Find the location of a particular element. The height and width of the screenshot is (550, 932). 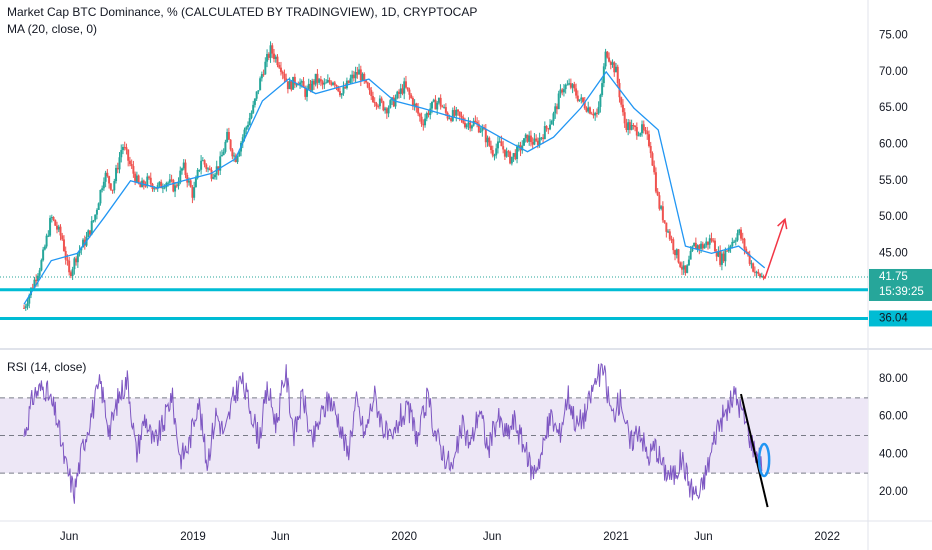

rsi-trendline is located at coordinates (754, 450).